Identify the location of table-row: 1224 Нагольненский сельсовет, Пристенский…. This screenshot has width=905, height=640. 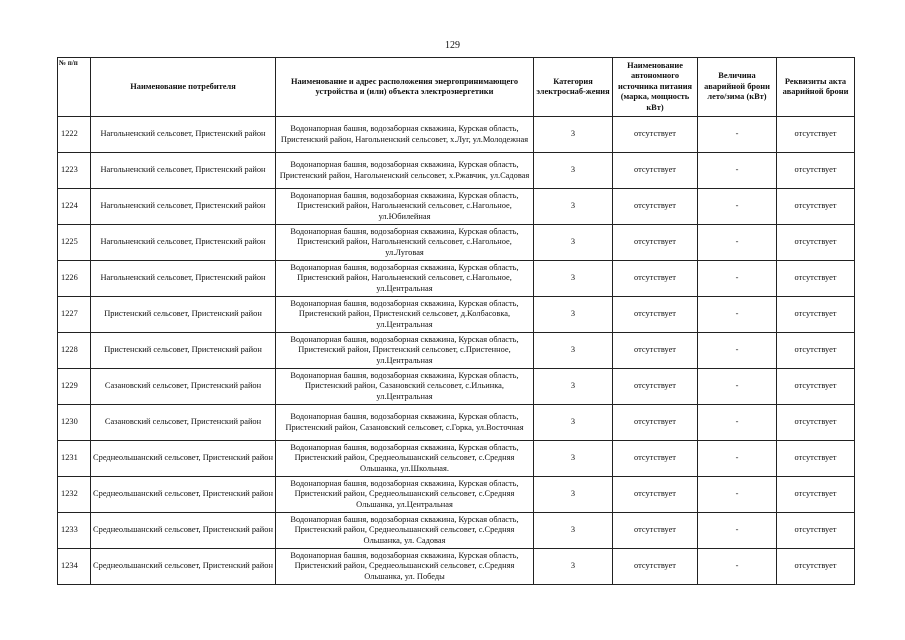
(456, 206).